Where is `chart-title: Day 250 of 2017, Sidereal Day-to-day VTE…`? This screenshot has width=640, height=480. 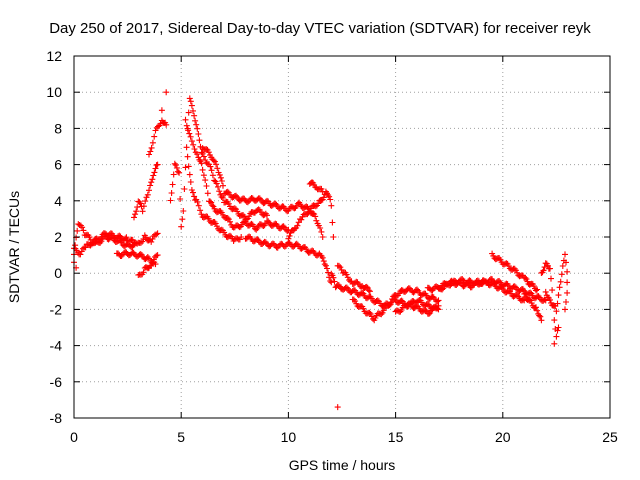 chart-title: Day 250 of 2017, Sidereal Day-to-day VTE… is located at coordinates (320, 28).